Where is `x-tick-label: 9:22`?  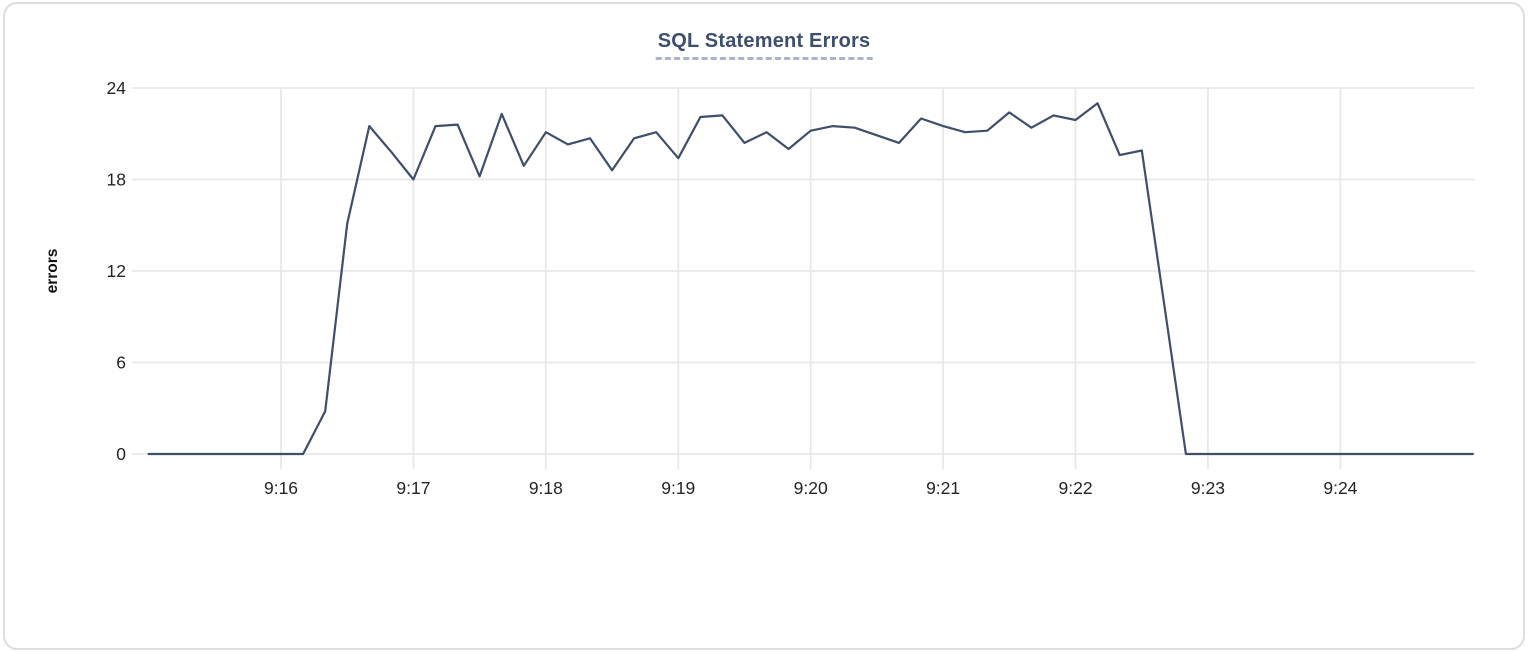
x-tick-label: 9:22 is located at coordinates (1076, 488).